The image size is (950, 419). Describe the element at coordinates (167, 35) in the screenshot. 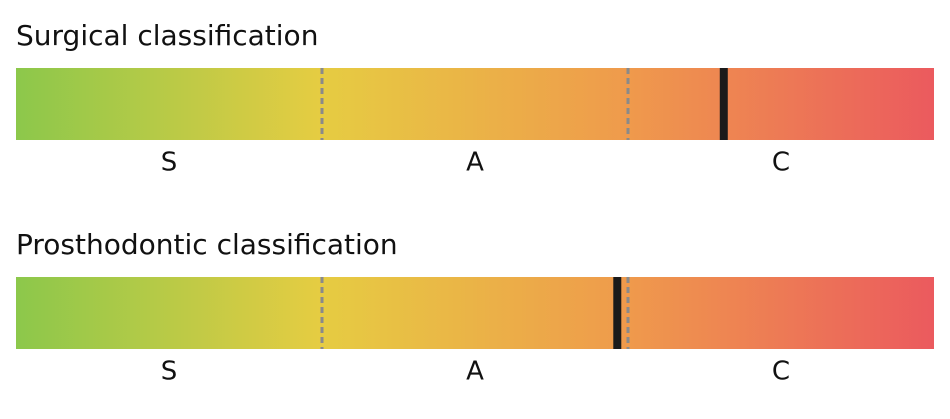

I see `scale-title: Surgical classification` at that location.